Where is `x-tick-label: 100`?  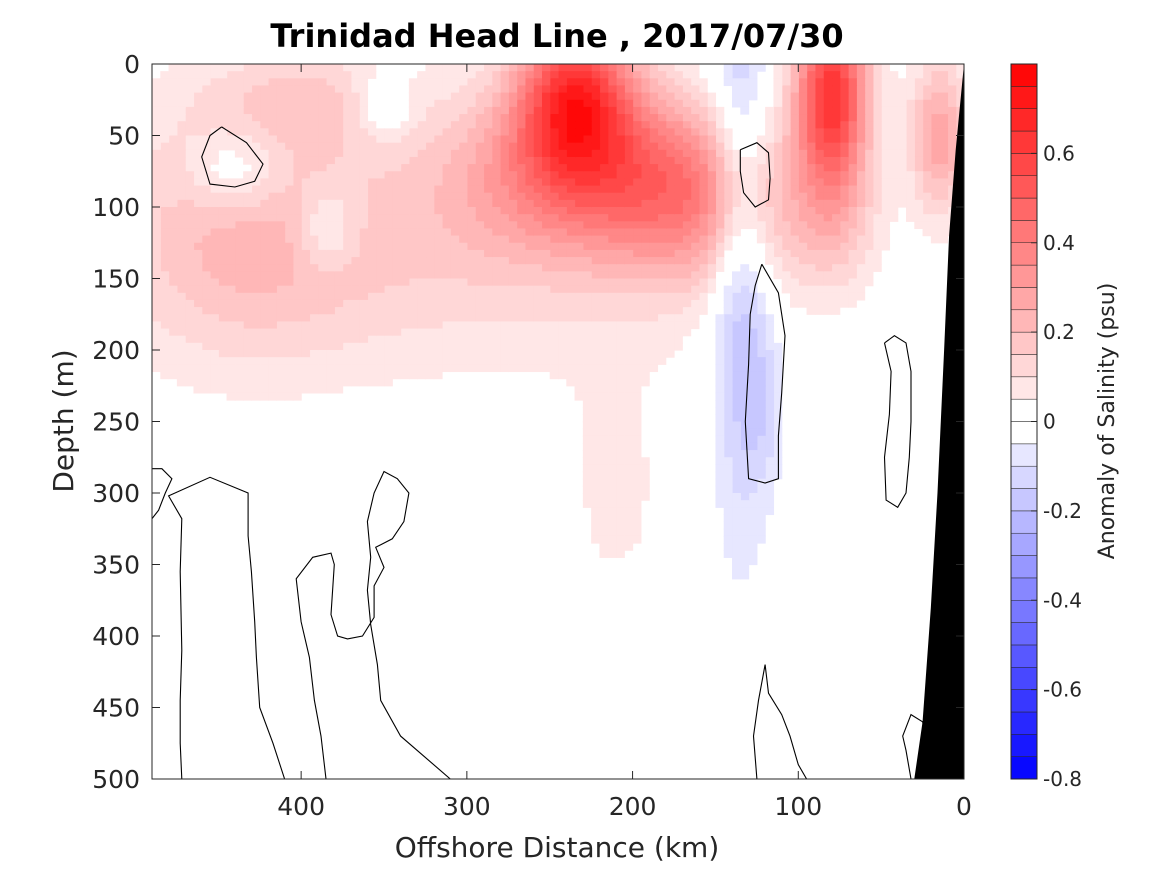
x-tick-label: 100 is located at coordinates (798, 806).